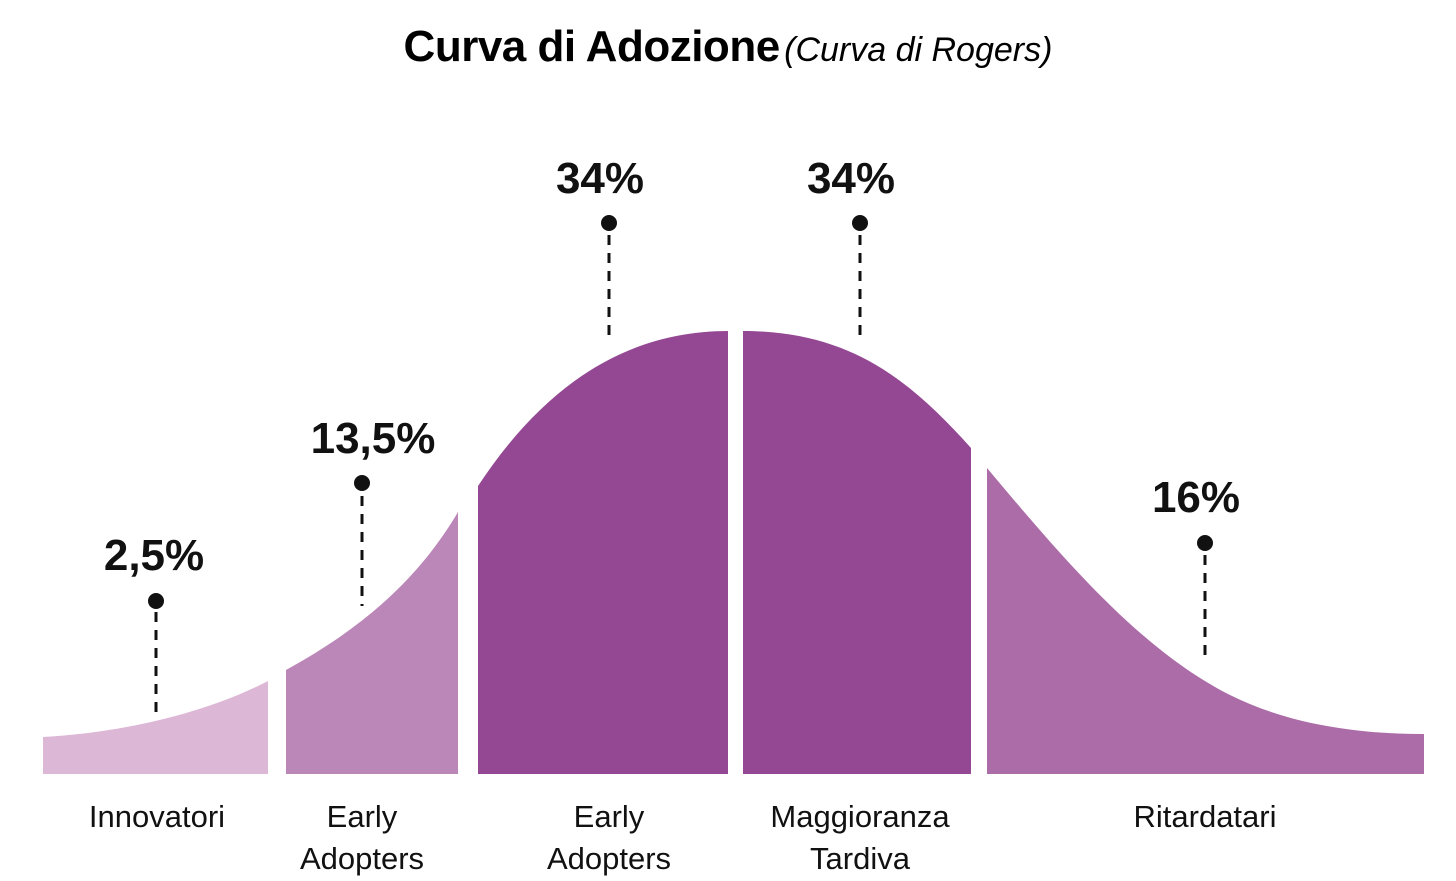 This screenshot has width=1456, height=881. Describe the element at coordinates (857, 552) in the screenshot. I see `segment-maggioranza` at that location.